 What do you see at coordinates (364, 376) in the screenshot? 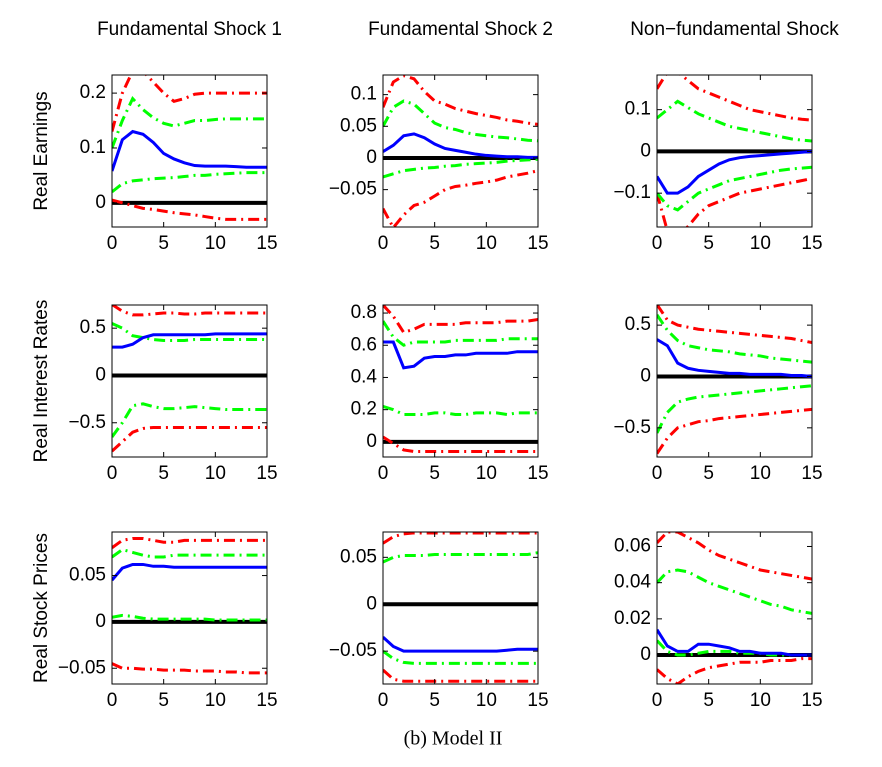
I see `y-tick-label: 0.4` at bounding box center [364, 376].